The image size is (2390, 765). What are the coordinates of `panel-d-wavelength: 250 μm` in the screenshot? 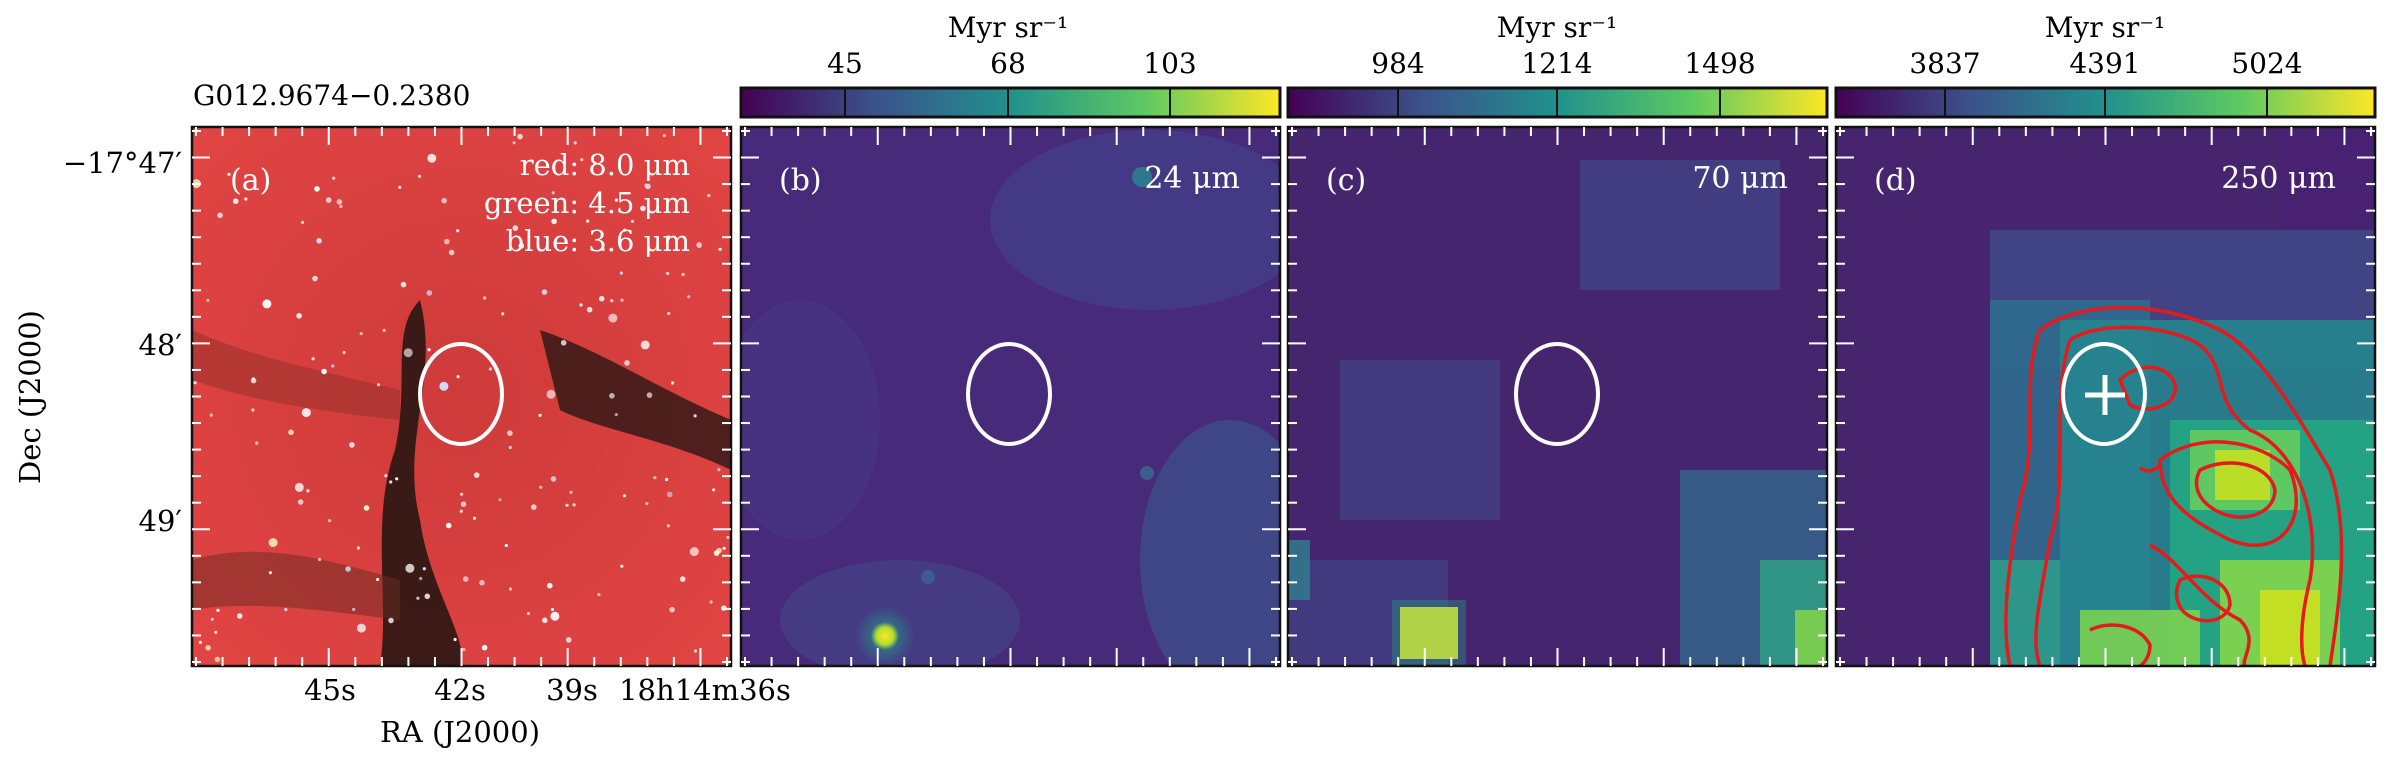 It's located at (2278, 178).